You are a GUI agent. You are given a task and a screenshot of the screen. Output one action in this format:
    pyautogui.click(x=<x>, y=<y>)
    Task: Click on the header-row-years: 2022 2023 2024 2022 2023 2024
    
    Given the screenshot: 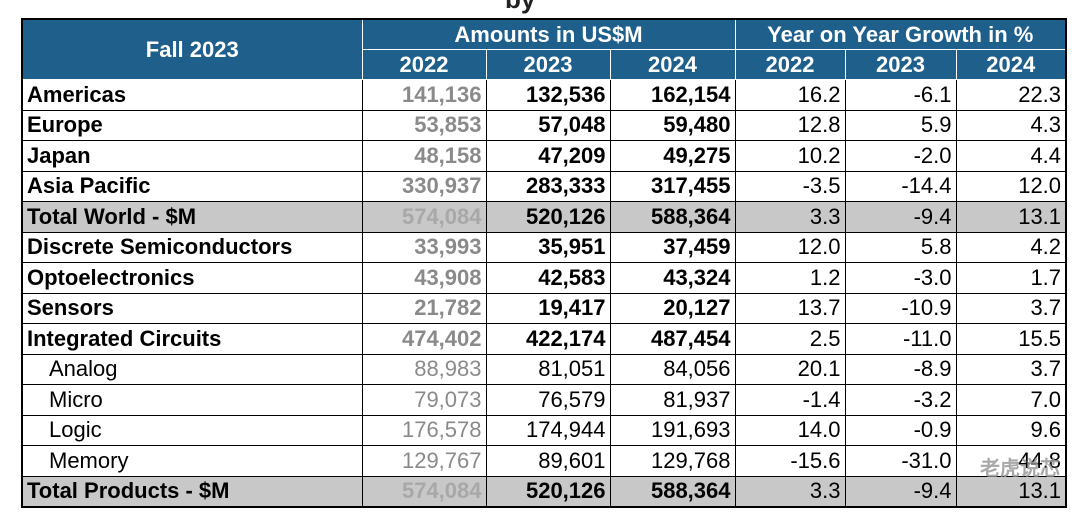 What is the action you would take?
    pyautogui.click(x=544, y=64)
    